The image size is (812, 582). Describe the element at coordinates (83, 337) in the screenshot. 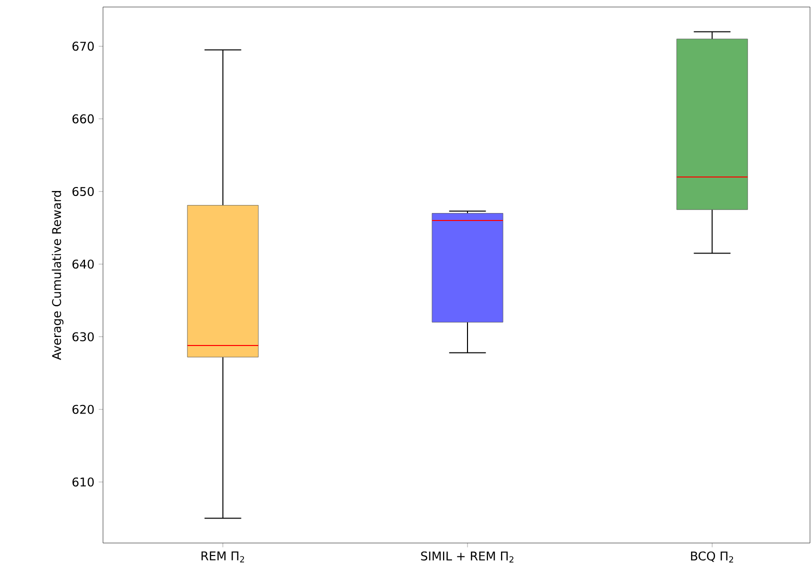

I see `y-tick-label: 630` at that location.